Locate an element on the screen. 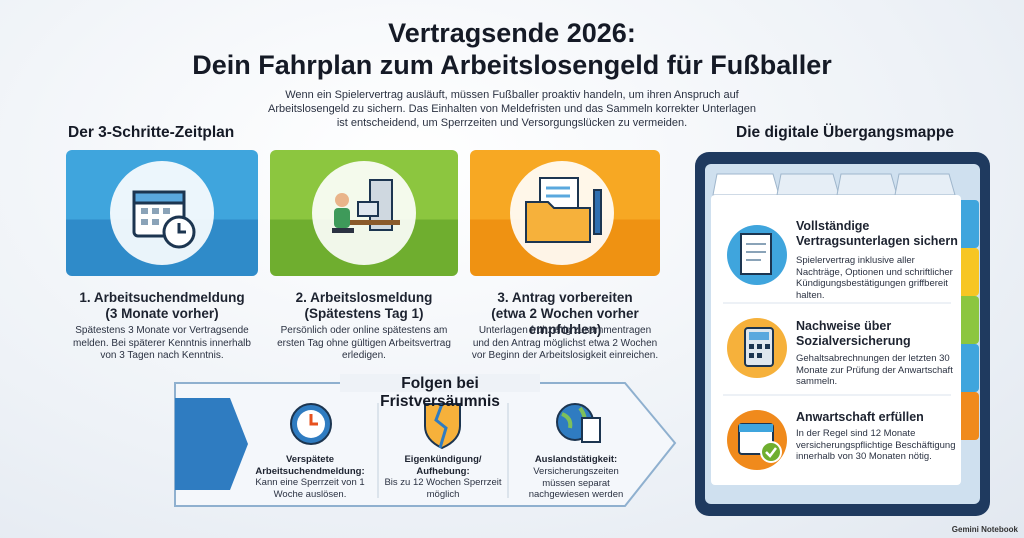 The height and width of the screenshot is (538, 1024). consequence-text: Bis zu 12 Wochen Sperrzeit möglich is located at coordinates (443, 488).